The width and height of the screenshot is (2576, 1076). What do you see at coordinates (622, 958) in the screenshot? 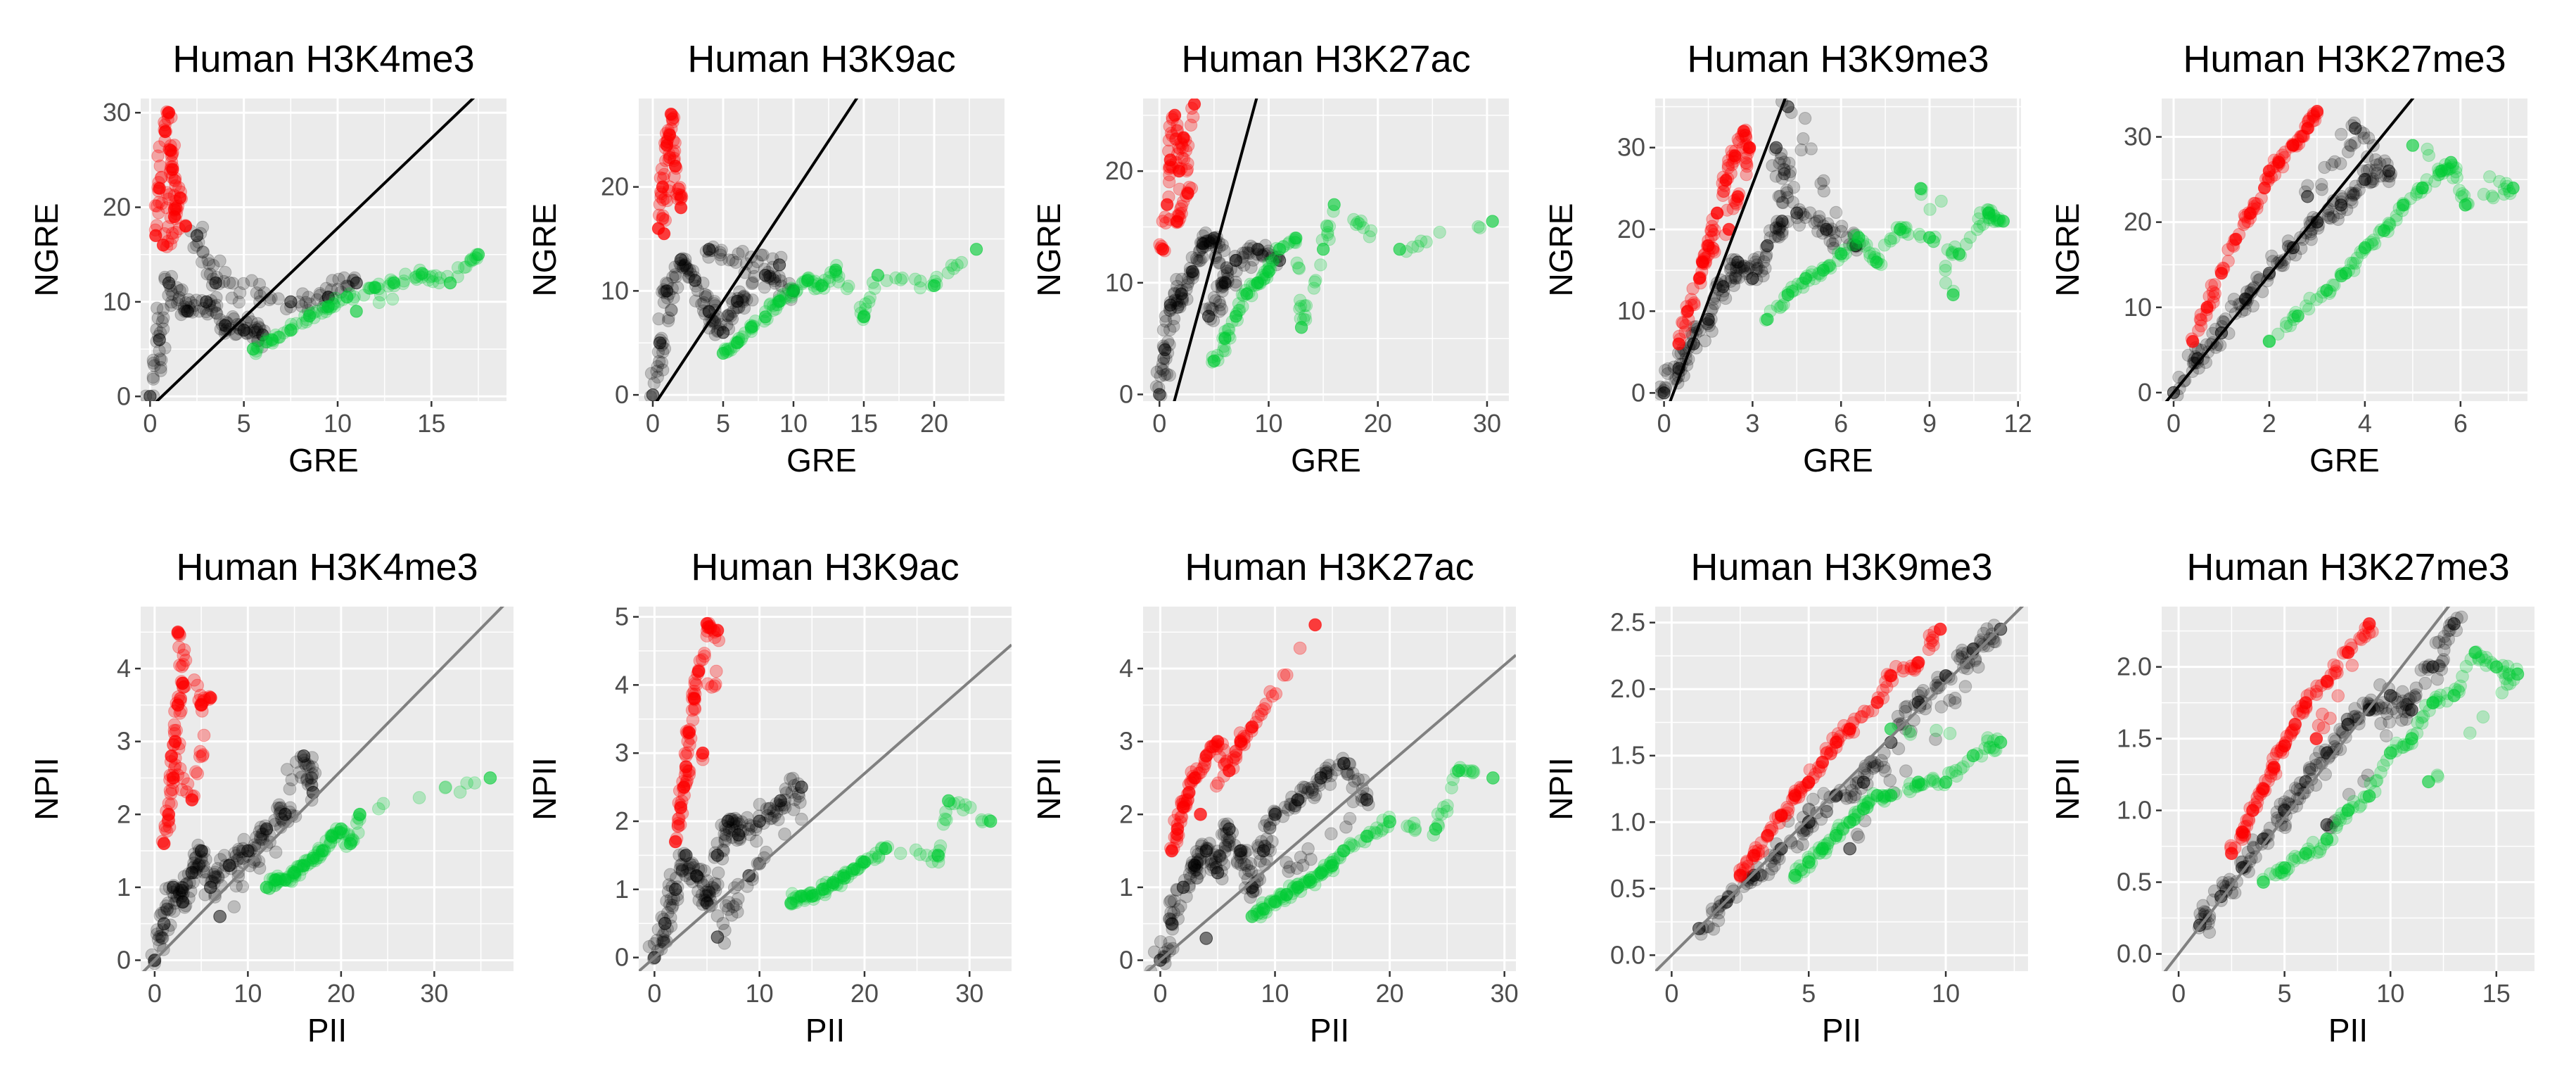
I see `y-tick-label: 0` at bounding box center [622, 958].